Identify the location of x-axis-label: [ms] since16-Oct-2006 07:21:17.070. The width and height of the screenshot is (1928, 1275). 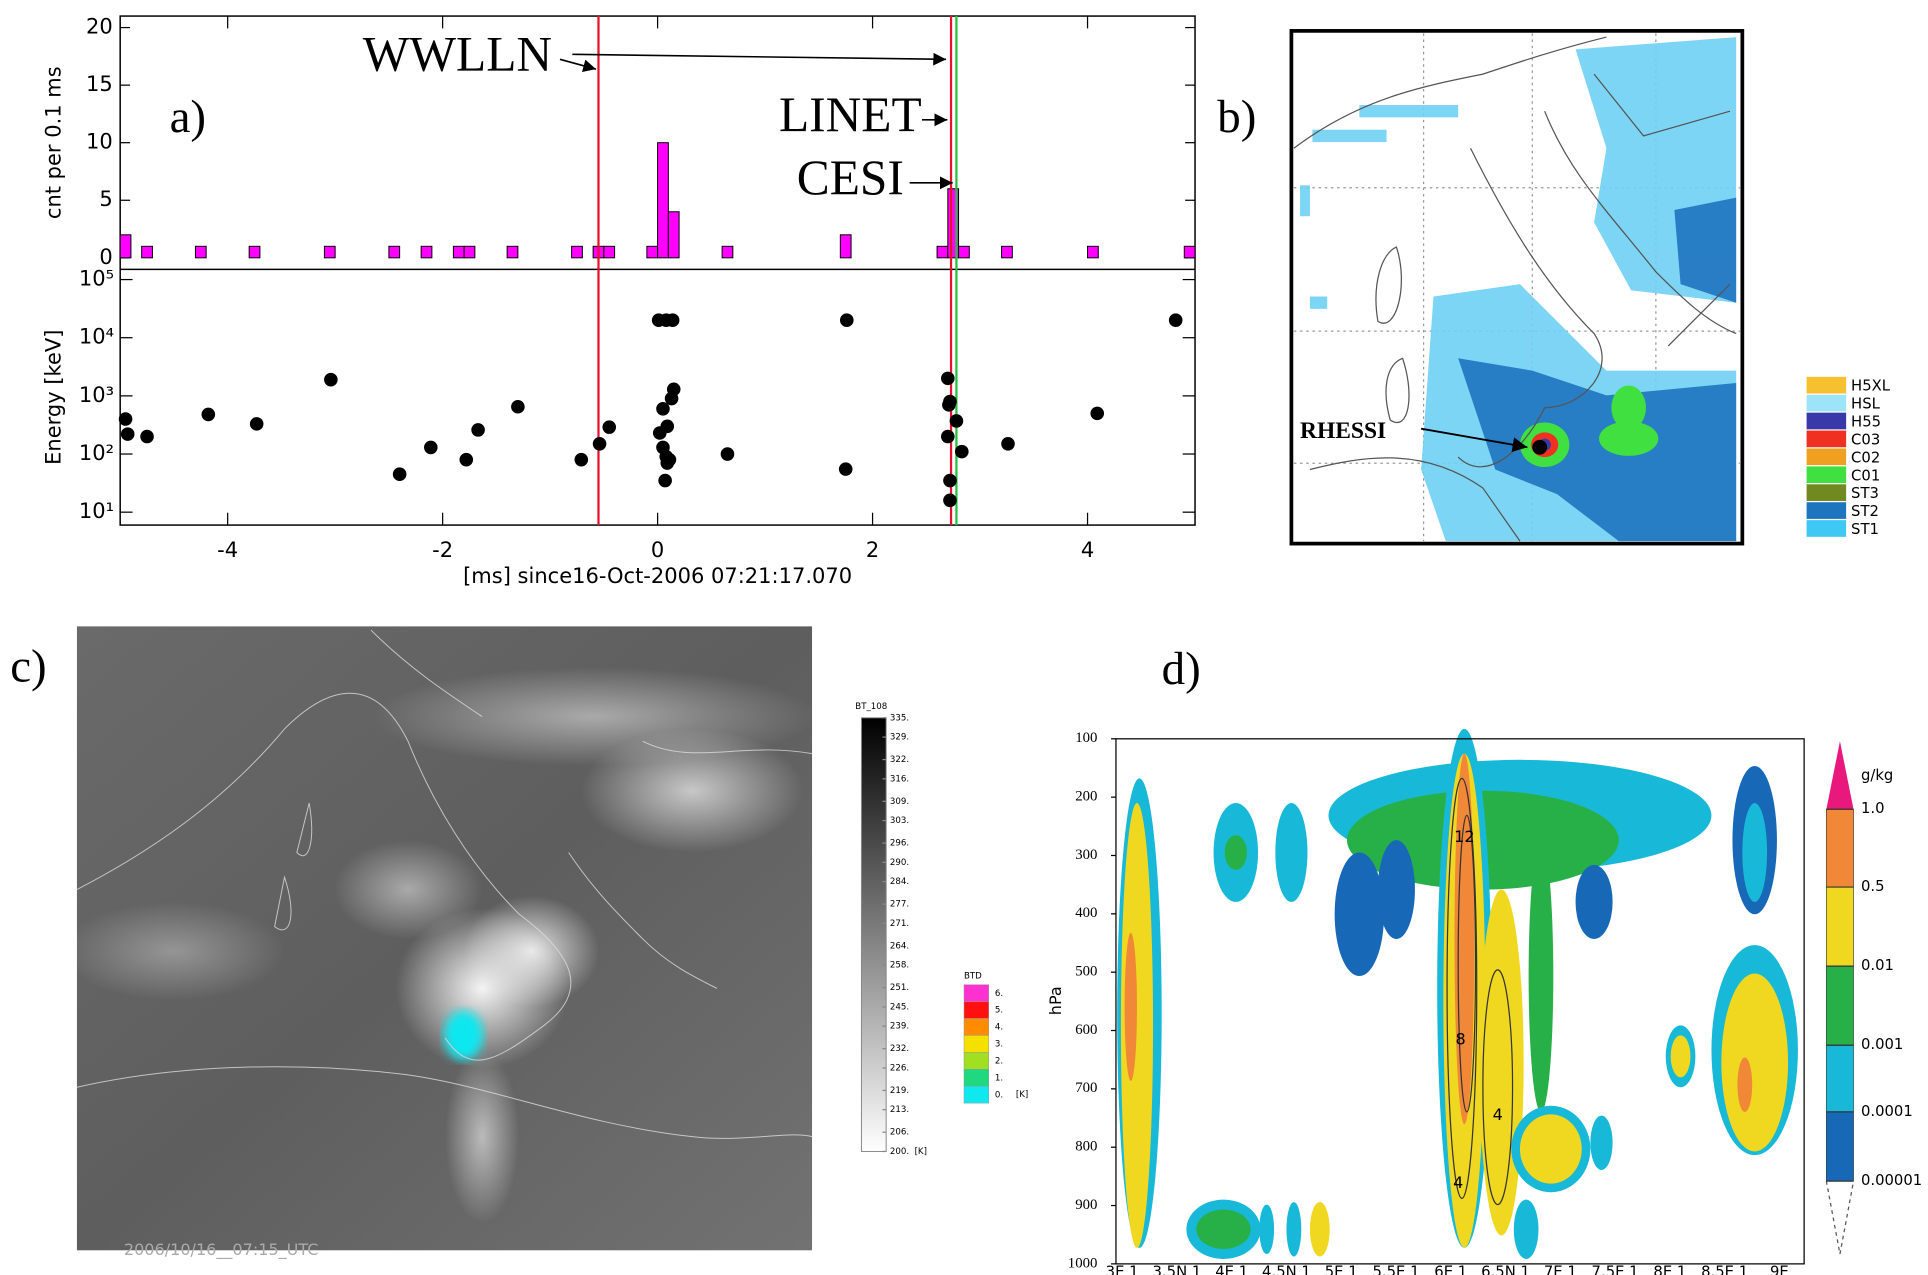
(657, 576).